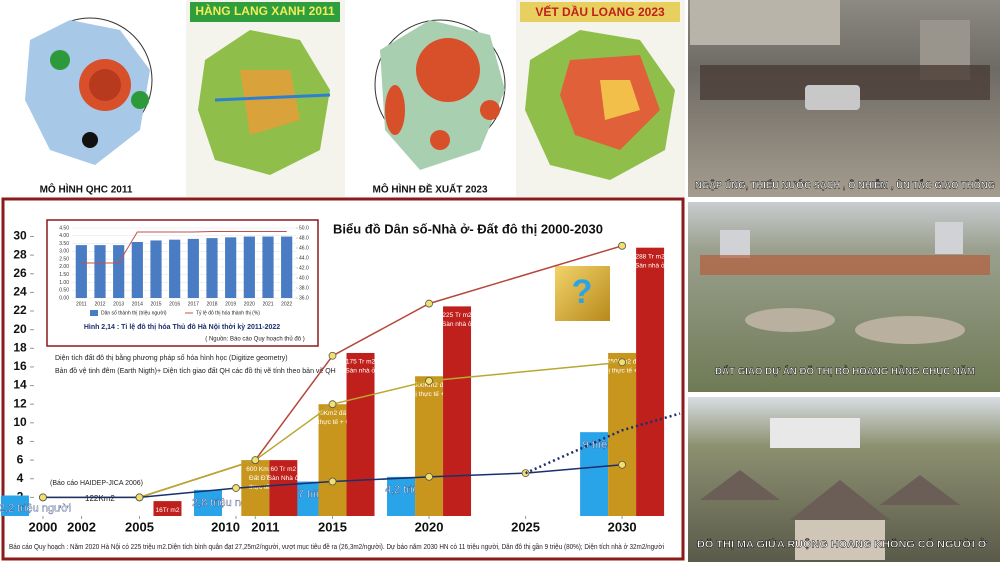 The height and width of the screenshot is (562, 1000). Describe the element at coordinates (582, 292) in the screenshot. I see `unknown-mark: ?` at that location.